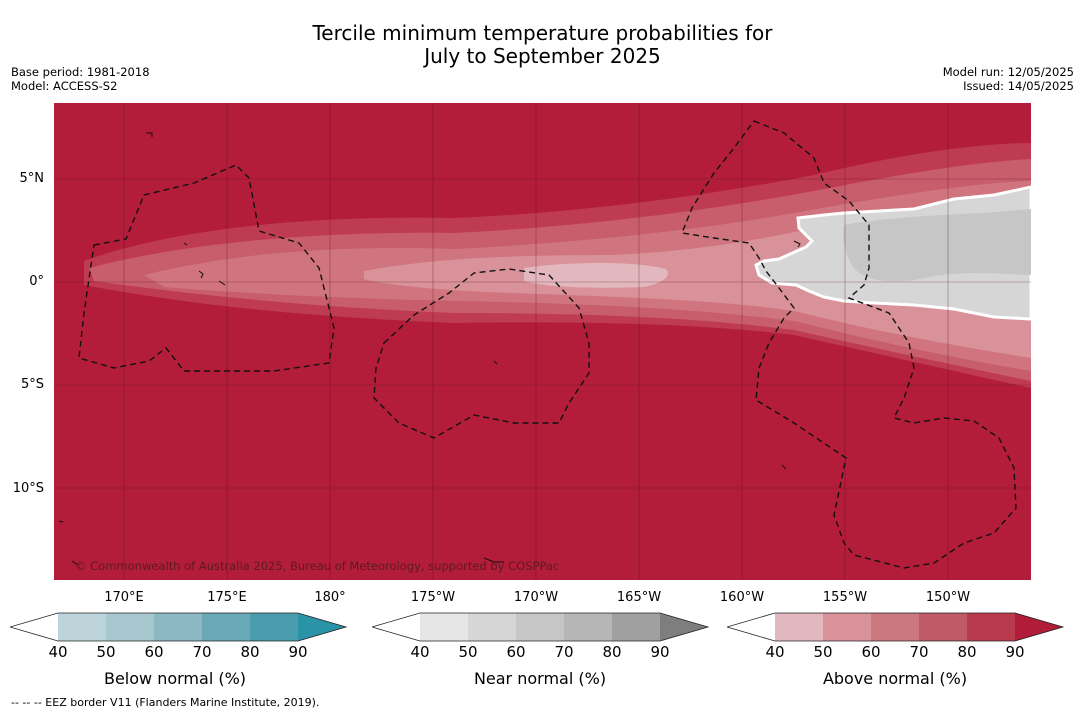  What do you see at coordinates (80, 72) in the screenshot?
I see `base-period-text: Base period: 1981-2018` at bounding box center [80, 72].